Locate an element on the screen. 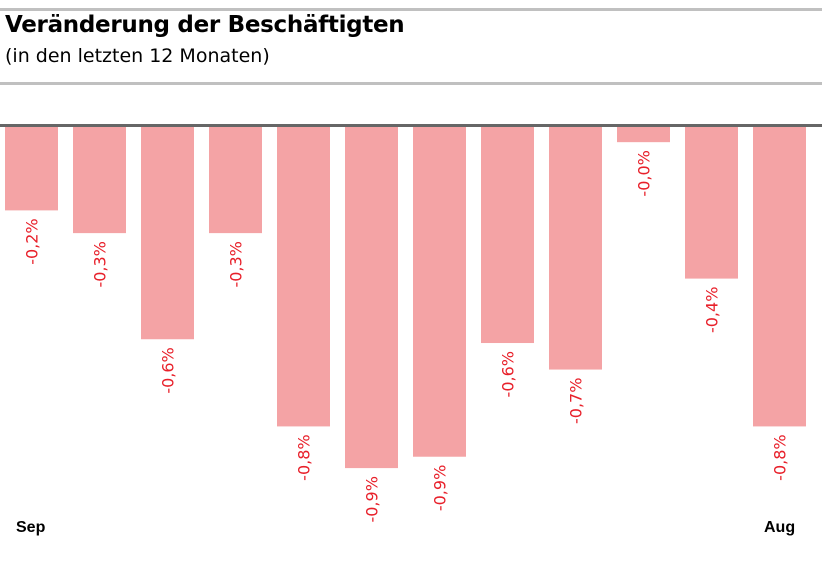 Image resolution: width=830 pixels, height=573 pixels. bar-Nov is located at coordinates (167, 233).